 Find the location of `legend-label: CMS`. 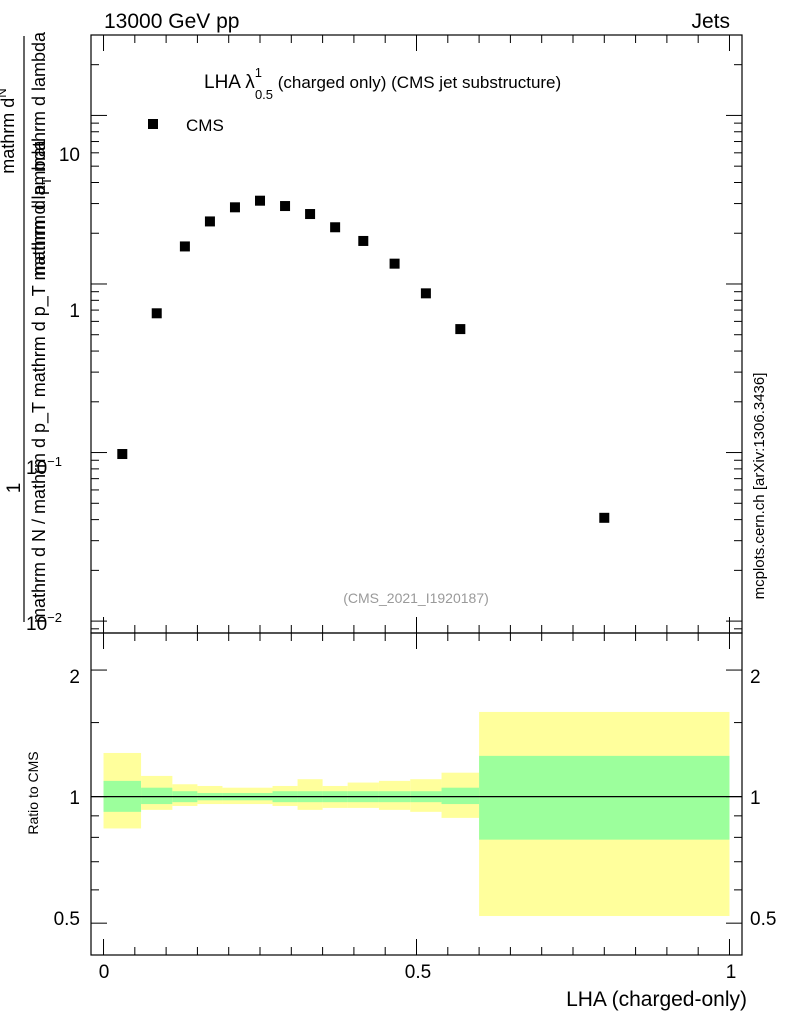

legend-label: CMS is located at coordinates (205, 125).